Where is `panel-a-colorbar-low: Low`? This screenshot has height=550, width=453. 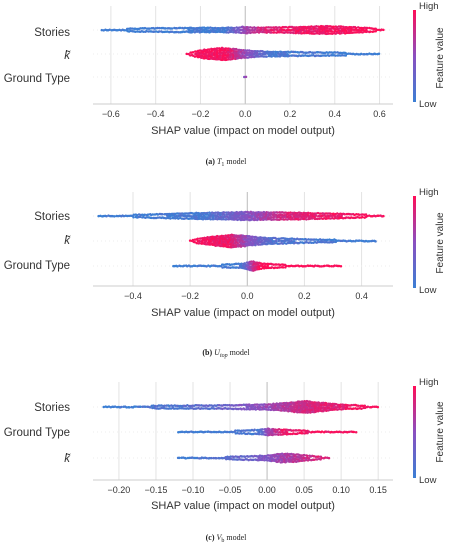
panel-a-colorbar-low: Low is located at coordinates (428, 104).